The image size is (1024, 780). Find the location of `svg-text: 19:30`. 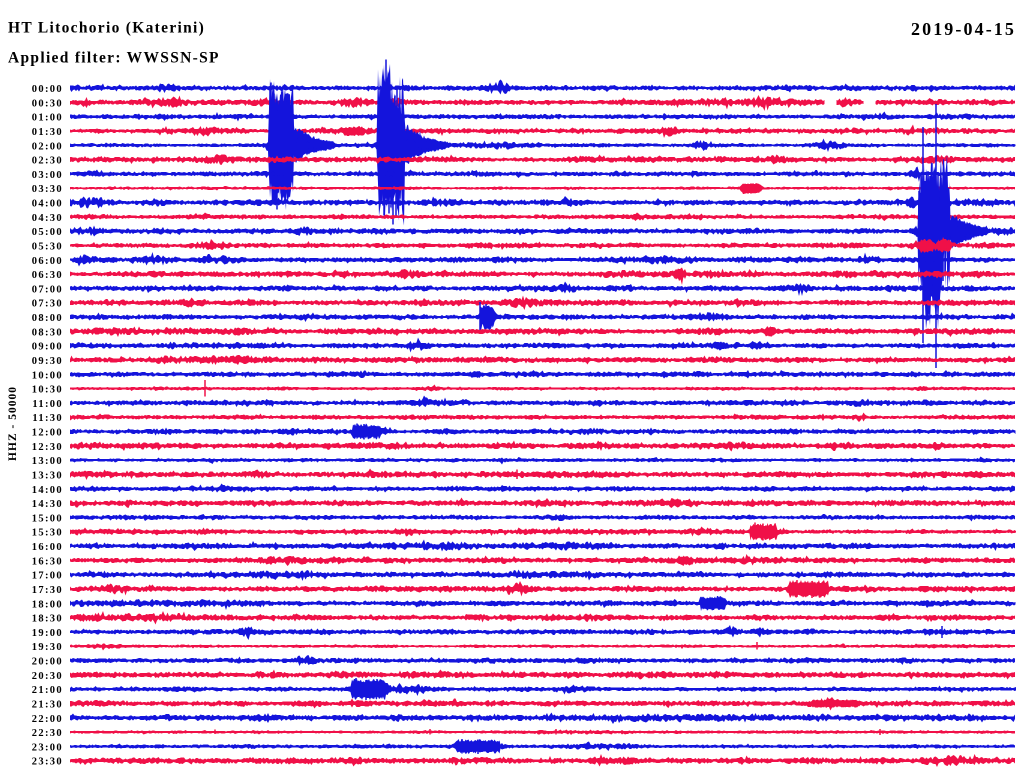

svg-text: 19:30 is located at coordinates (47, 647).